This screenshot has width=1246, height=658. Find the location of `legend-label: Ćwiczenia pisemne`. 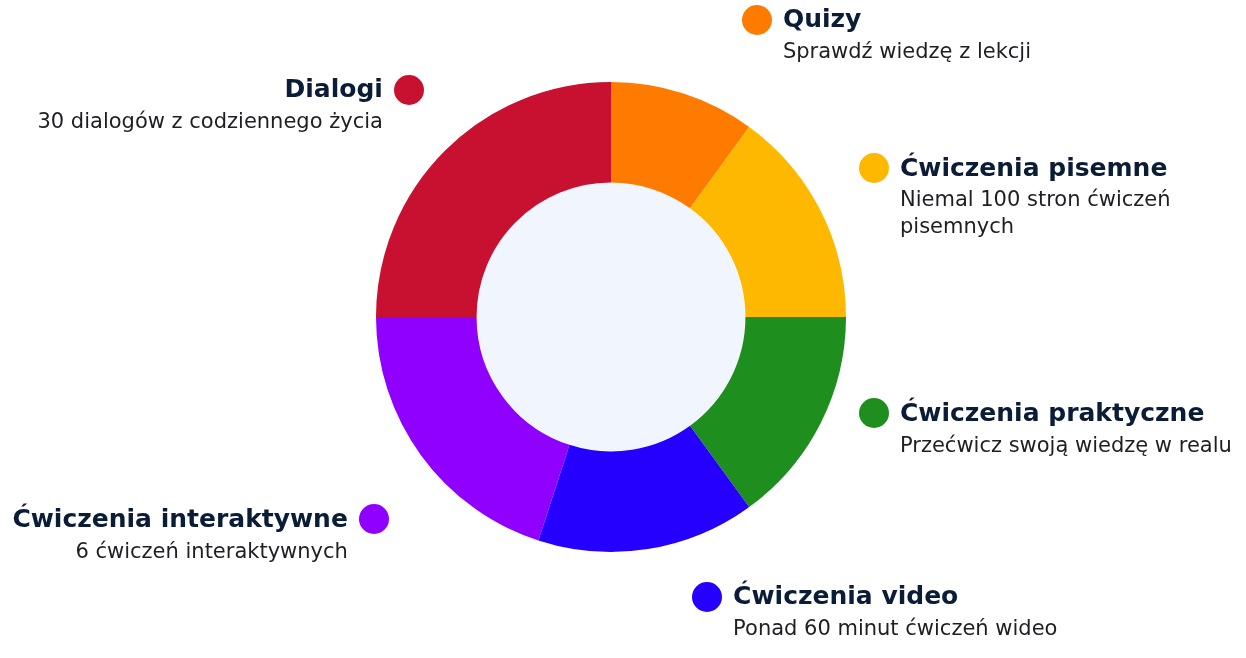

legend-label: Ćwiczenia pisemne is located at coordinates (1033, 166).